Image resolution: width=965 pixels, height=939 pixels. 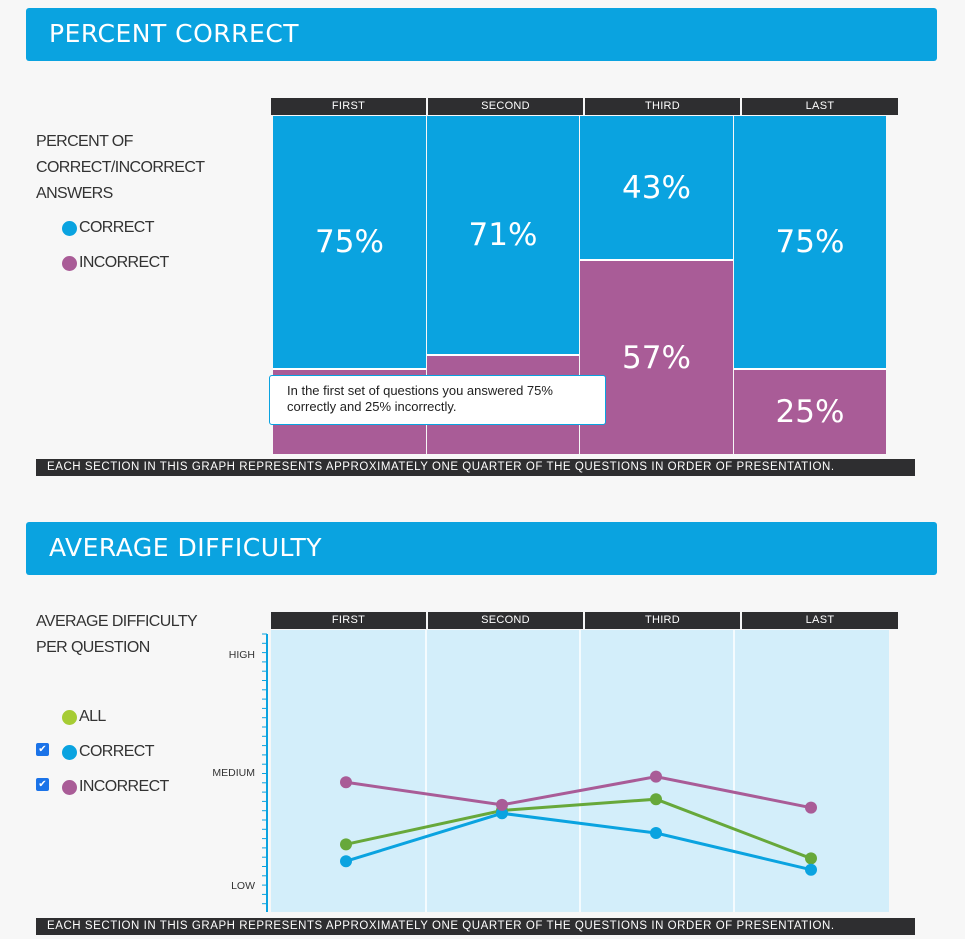 I want to click on point-incorrect-last, so click(x=811, y=807).